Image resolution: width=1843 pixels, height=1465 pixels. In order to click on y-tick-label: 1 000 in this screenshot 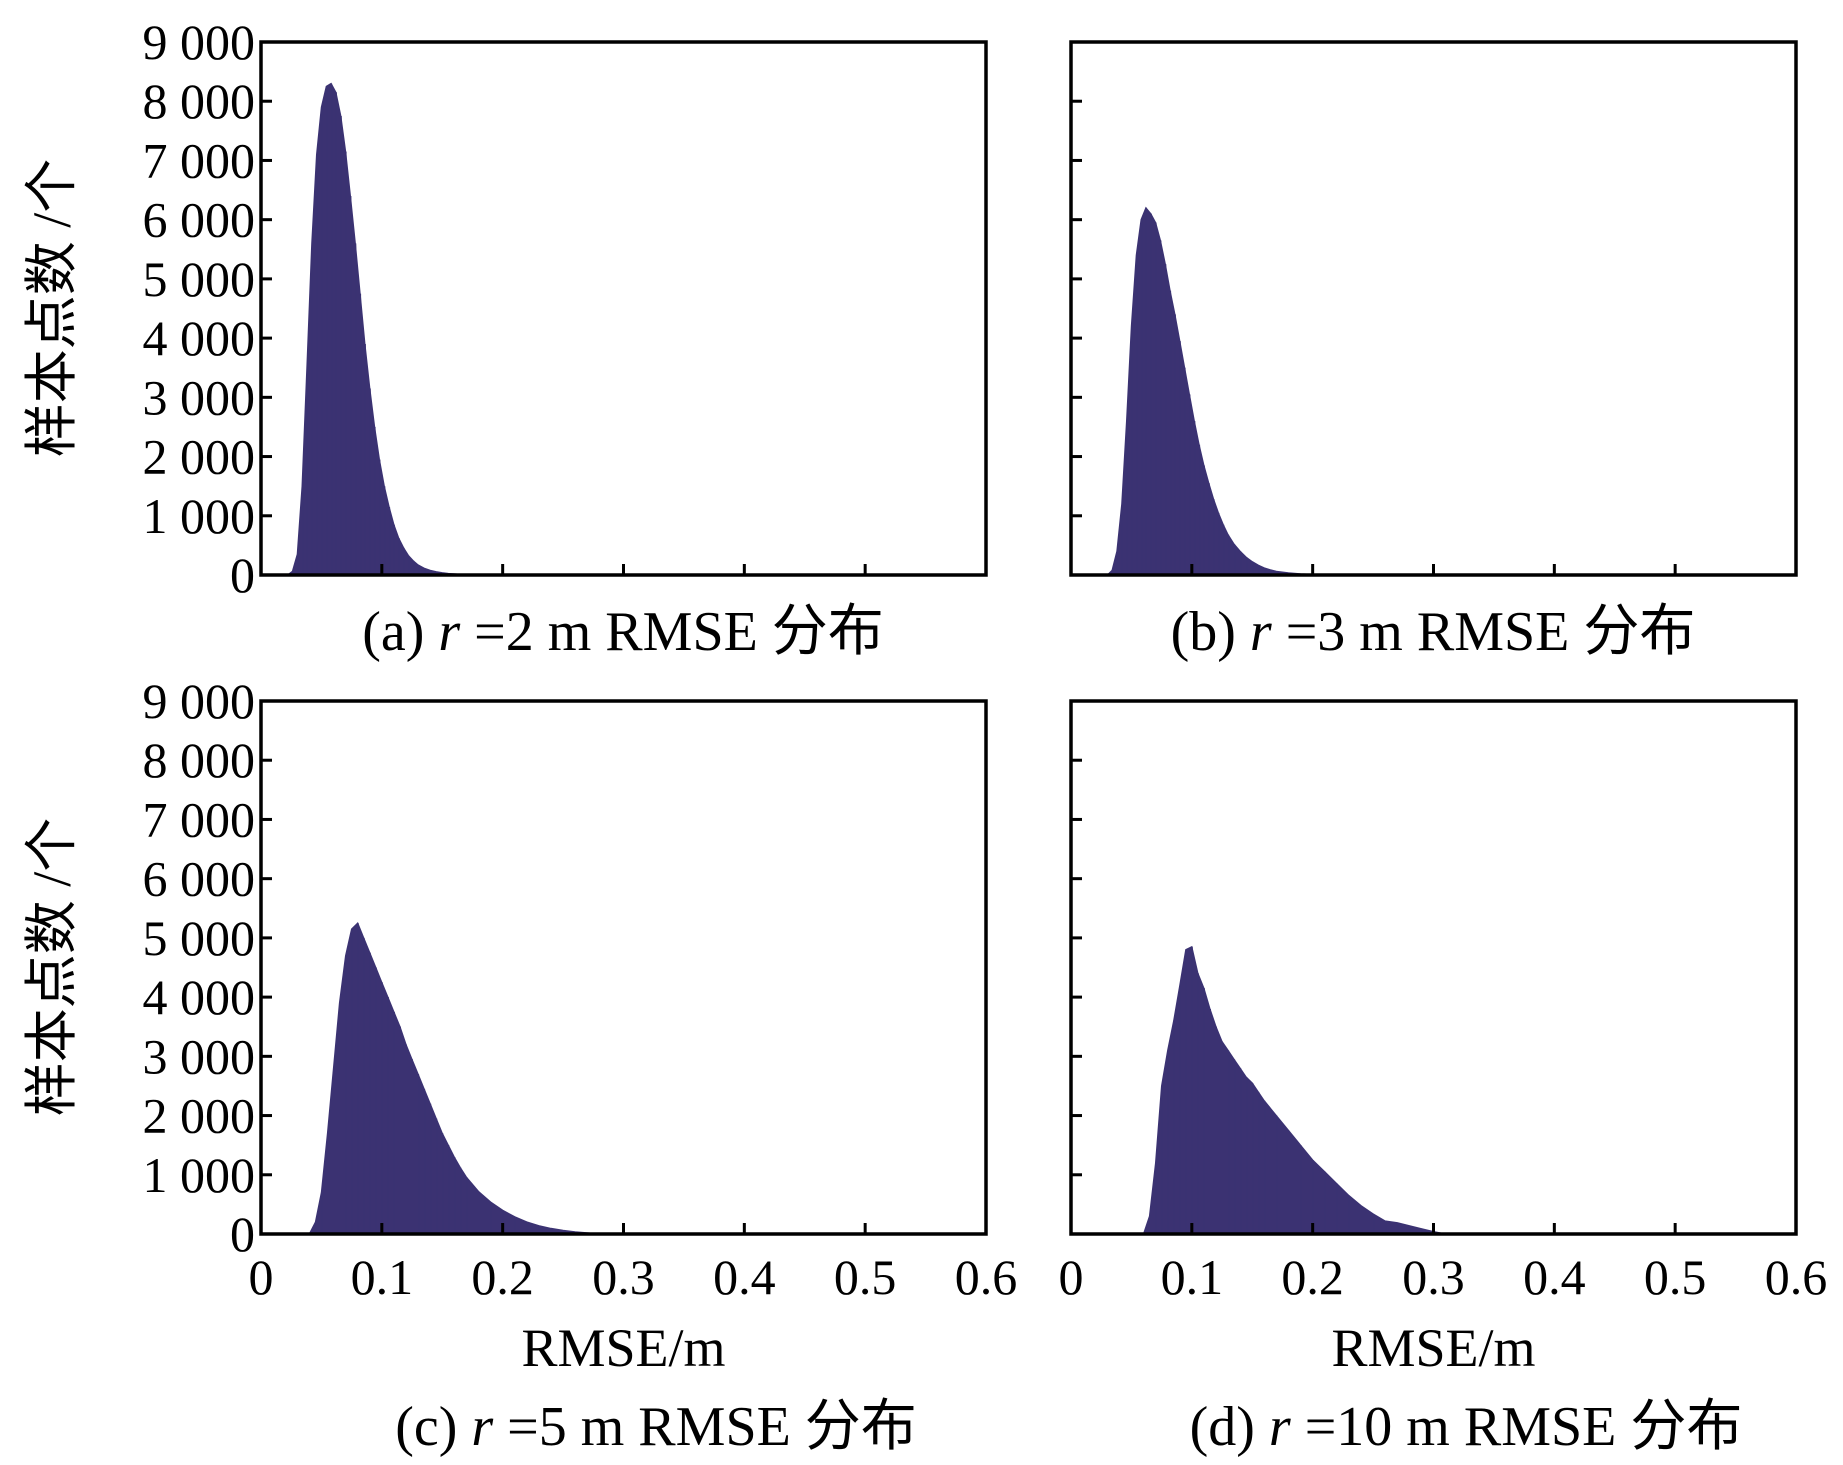, I will do `click(199, 516)`.